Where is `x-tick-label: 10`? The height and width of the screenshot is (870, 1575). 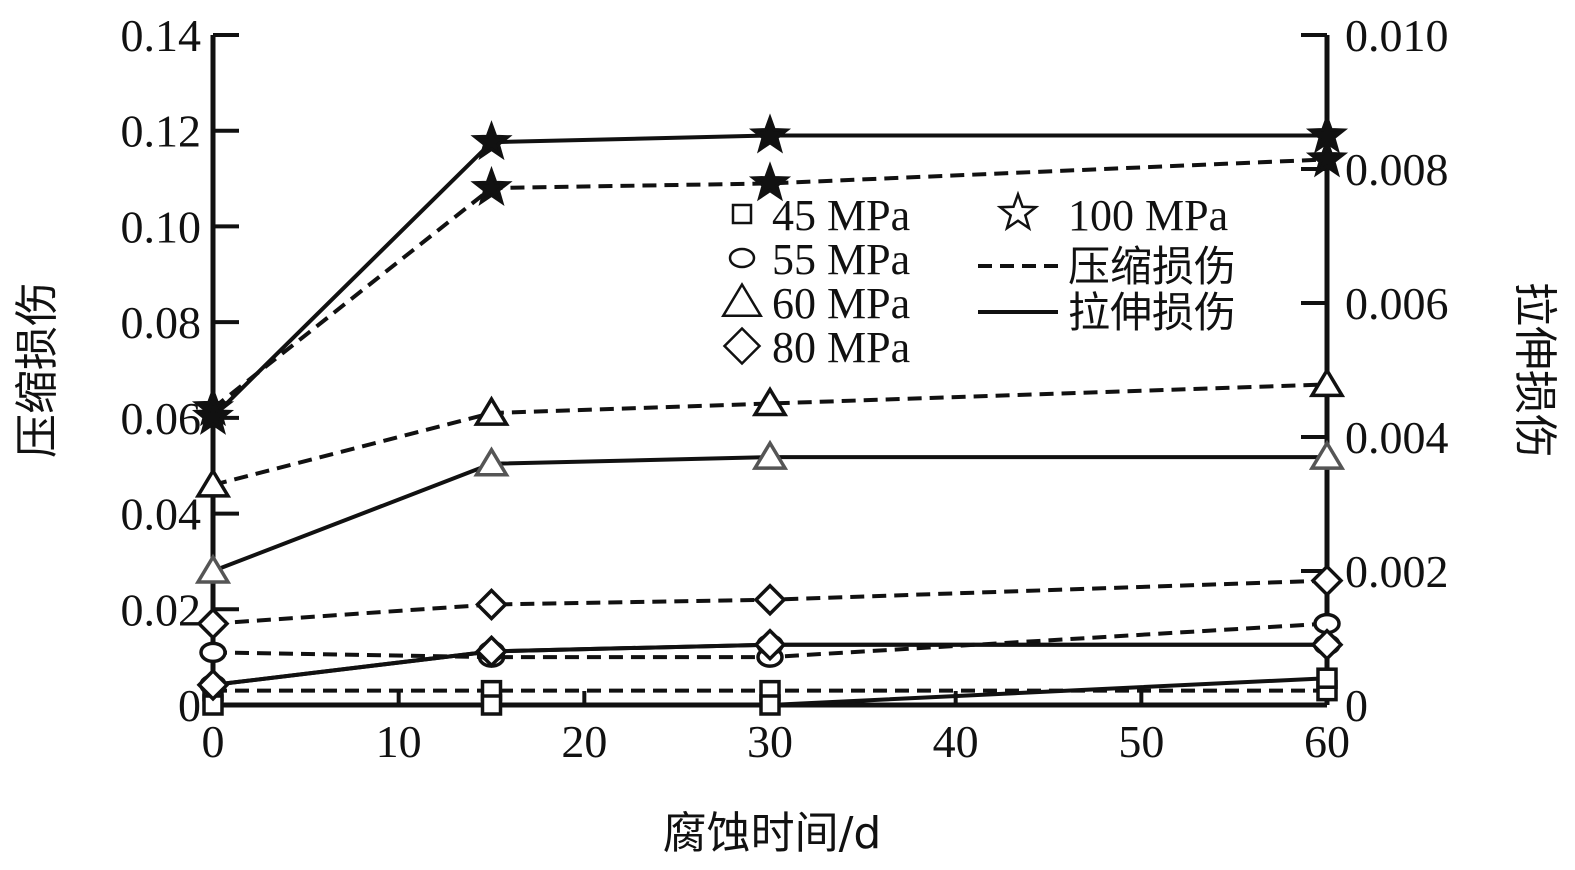 x-tick-label: 10 is located at coordinates (399, 741).